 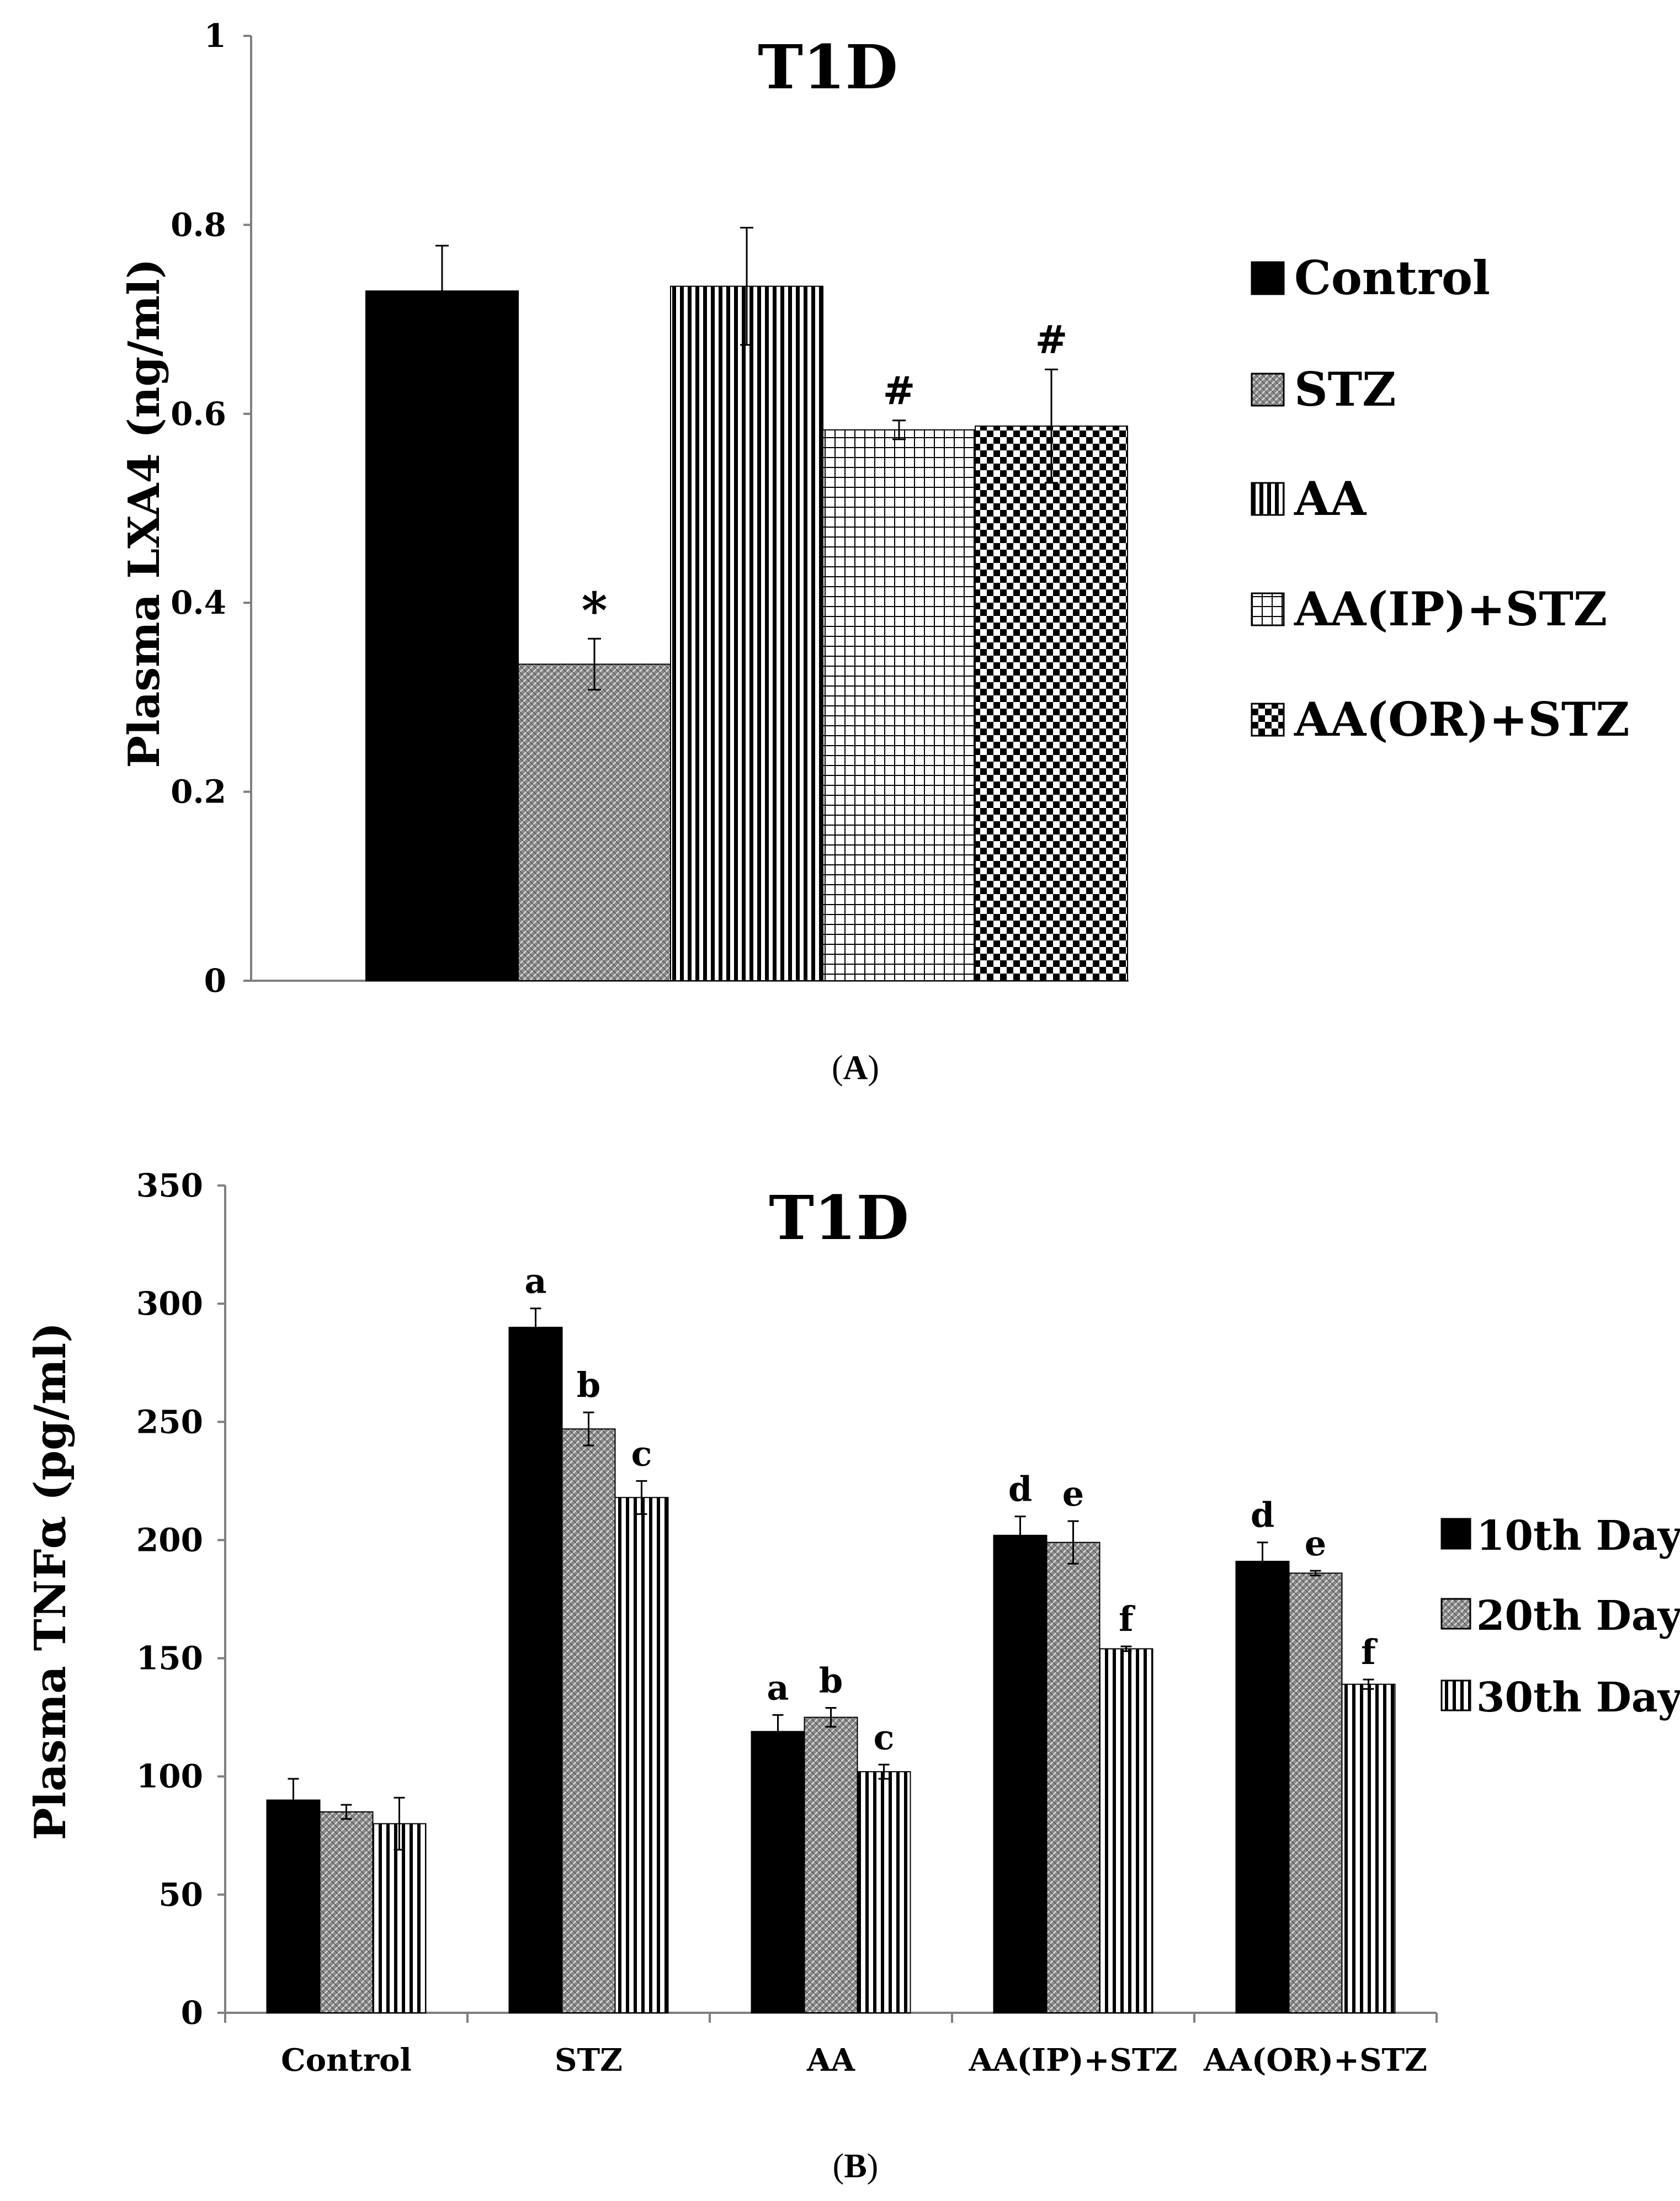 I want to click on chart-b-y-tick-label: 250, so click(x=169, y=1421).